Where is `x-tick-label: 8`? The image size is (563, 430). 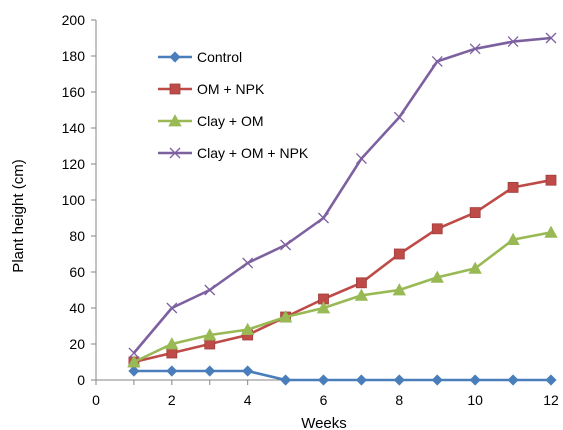
x-tick-label: 8 is located at coordinates (399, 400).